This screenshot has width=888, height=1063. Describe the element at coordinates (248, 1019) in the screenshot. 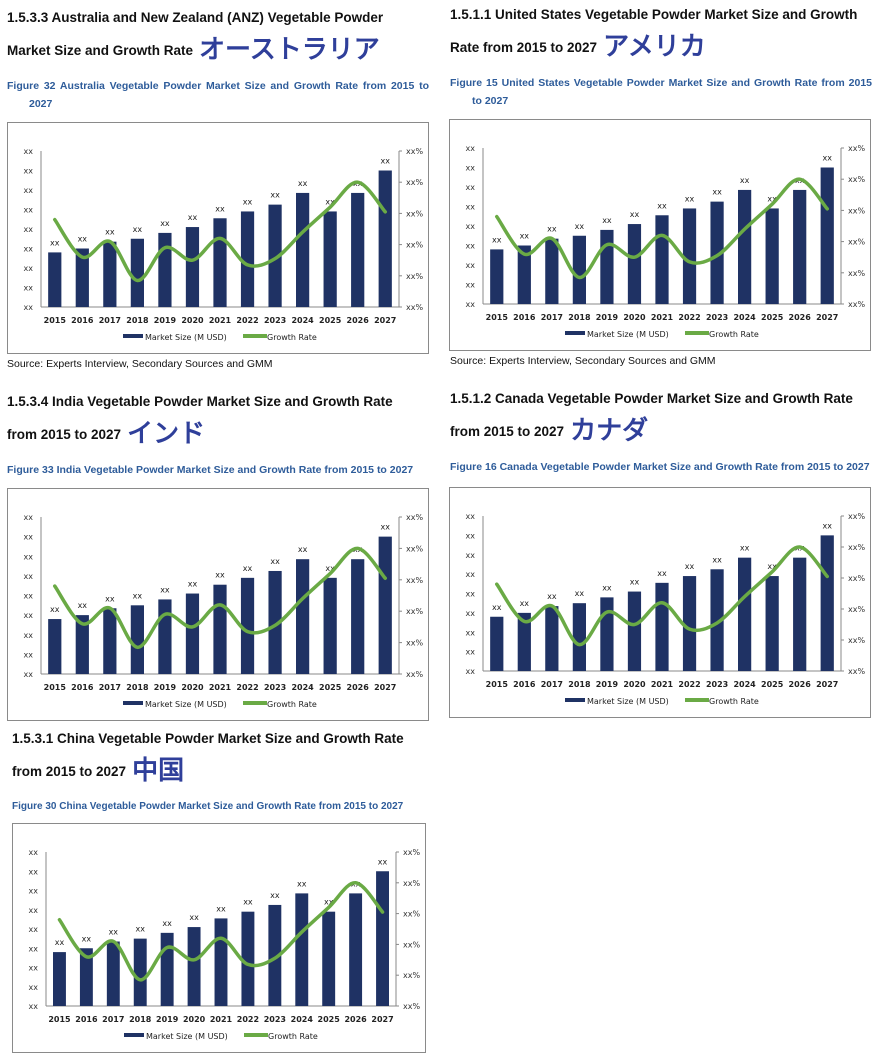

I see `x-tick-label: 2022` at that location.